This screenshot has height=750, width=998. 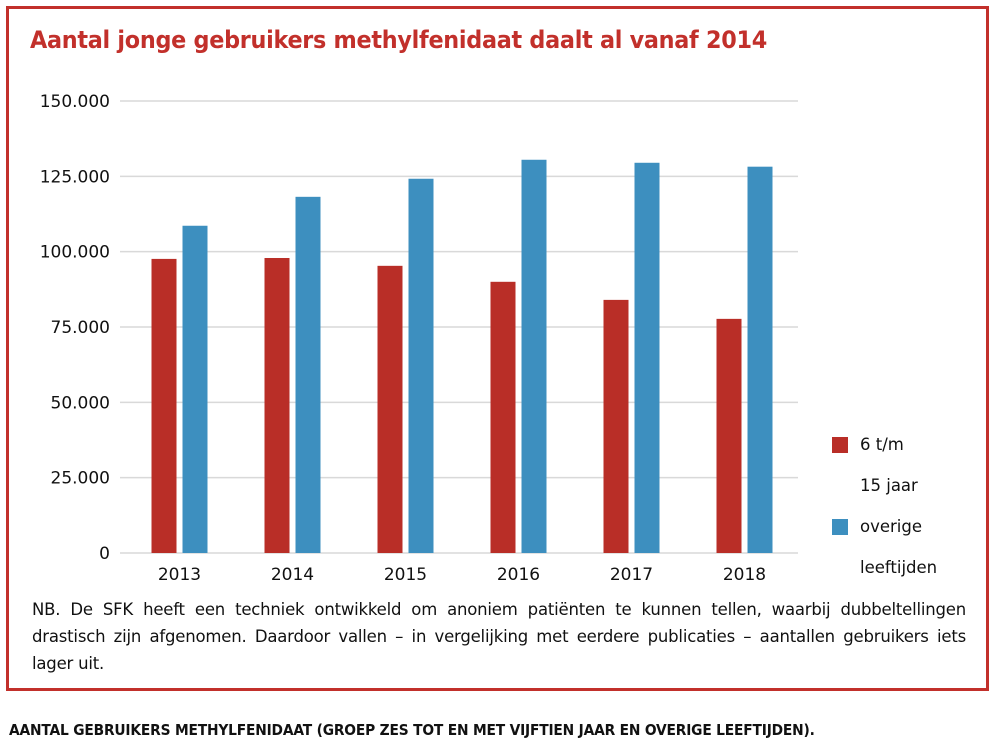 I want to click on bar-6-15-jaar-2014, so click(x=277, y=405).